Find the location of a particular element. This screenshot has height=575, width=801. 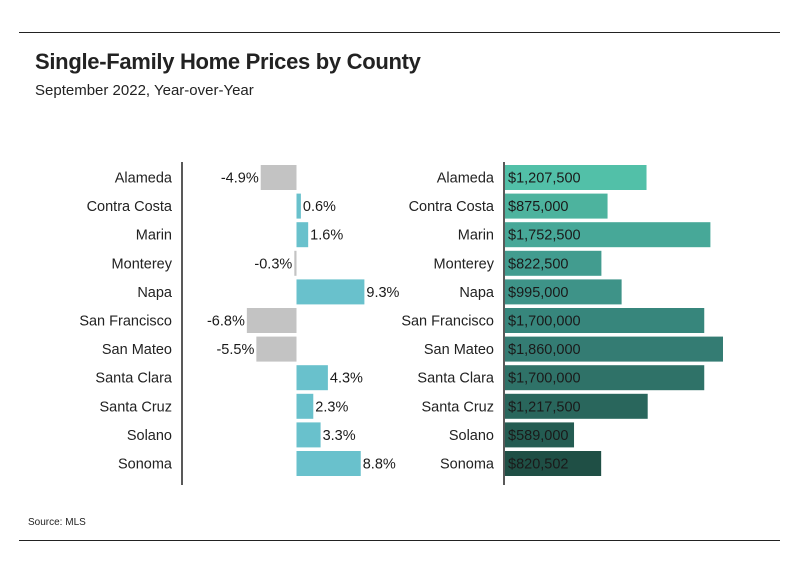

price-value-label: $822,500 is located at coordinates (538, 264).